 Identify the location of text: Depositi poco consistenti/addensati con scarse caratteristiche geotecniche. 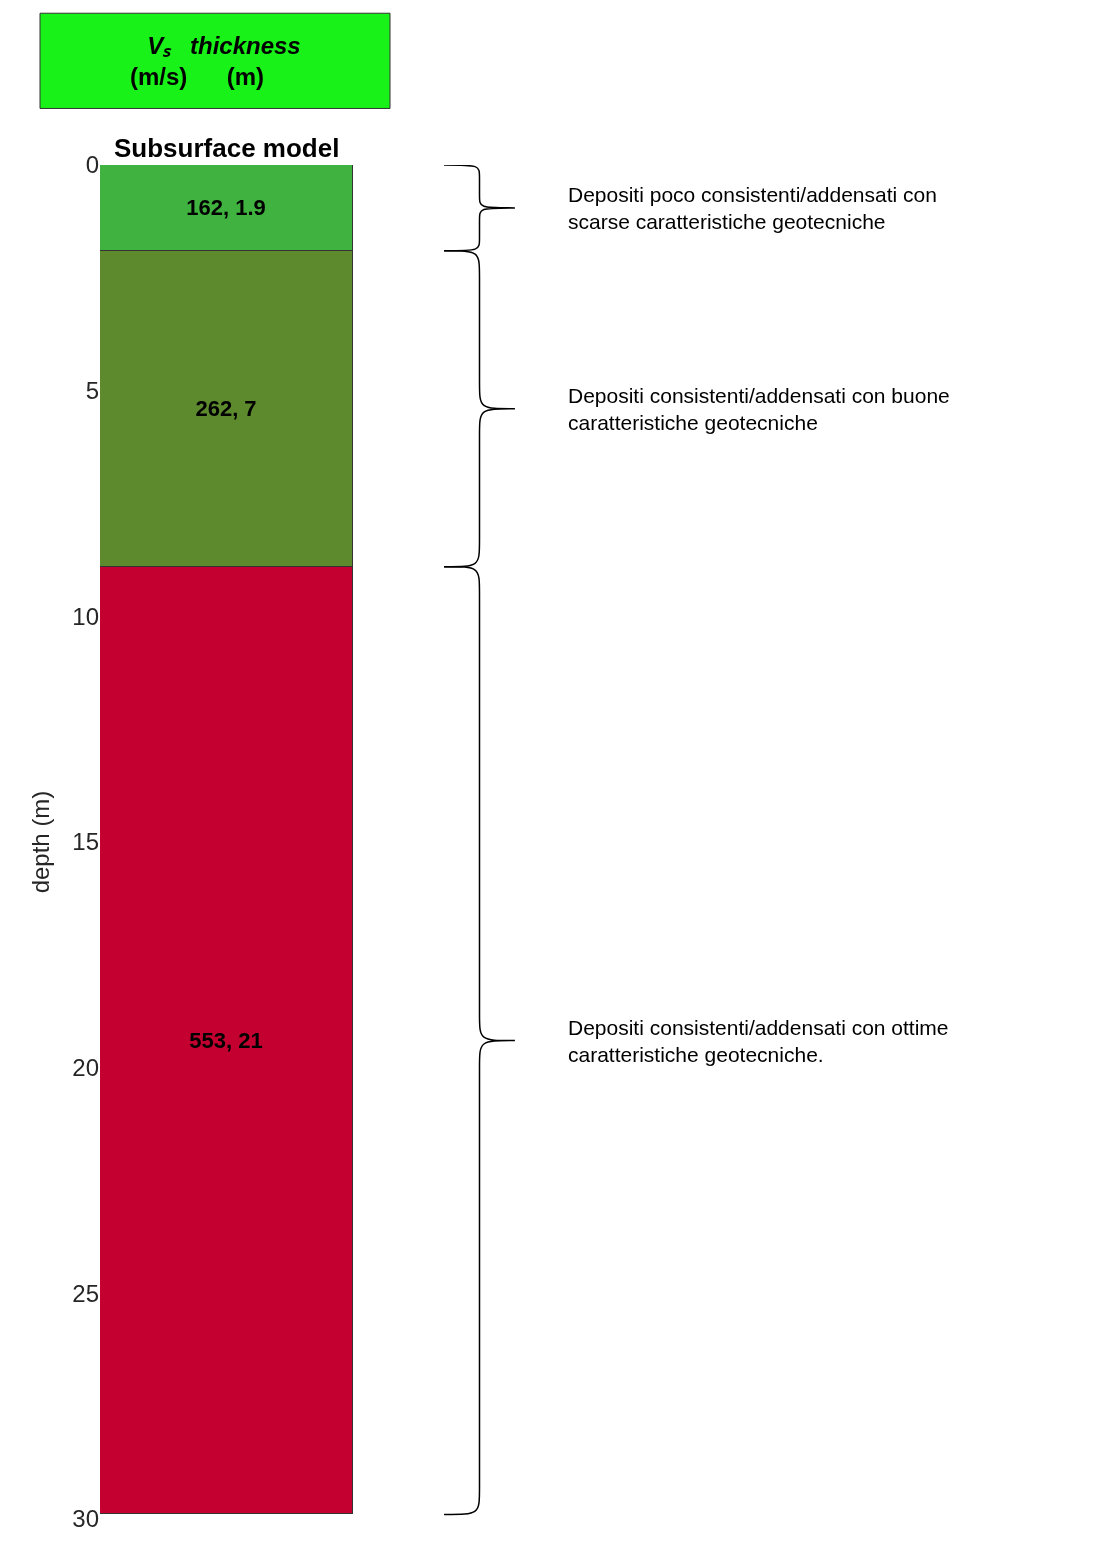
(752, 208).